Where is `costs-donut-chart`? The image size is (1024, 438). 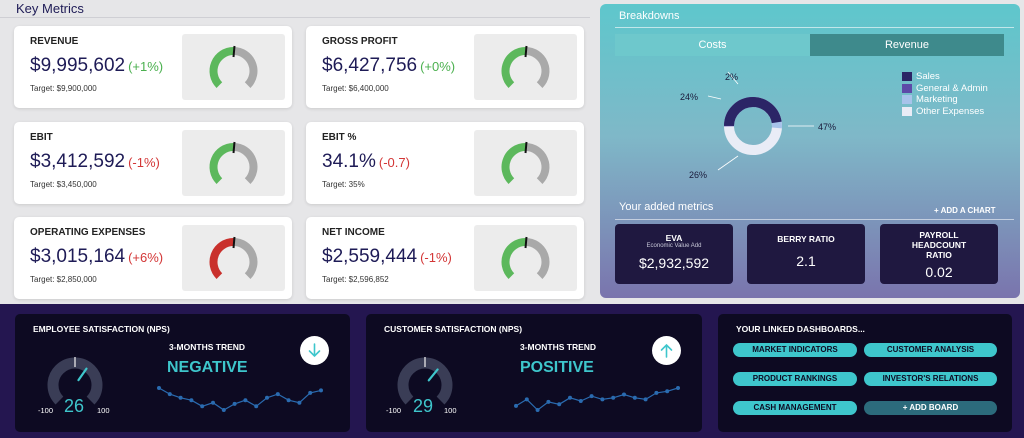 costs-donut-chart is located at coordinates (760, 121).